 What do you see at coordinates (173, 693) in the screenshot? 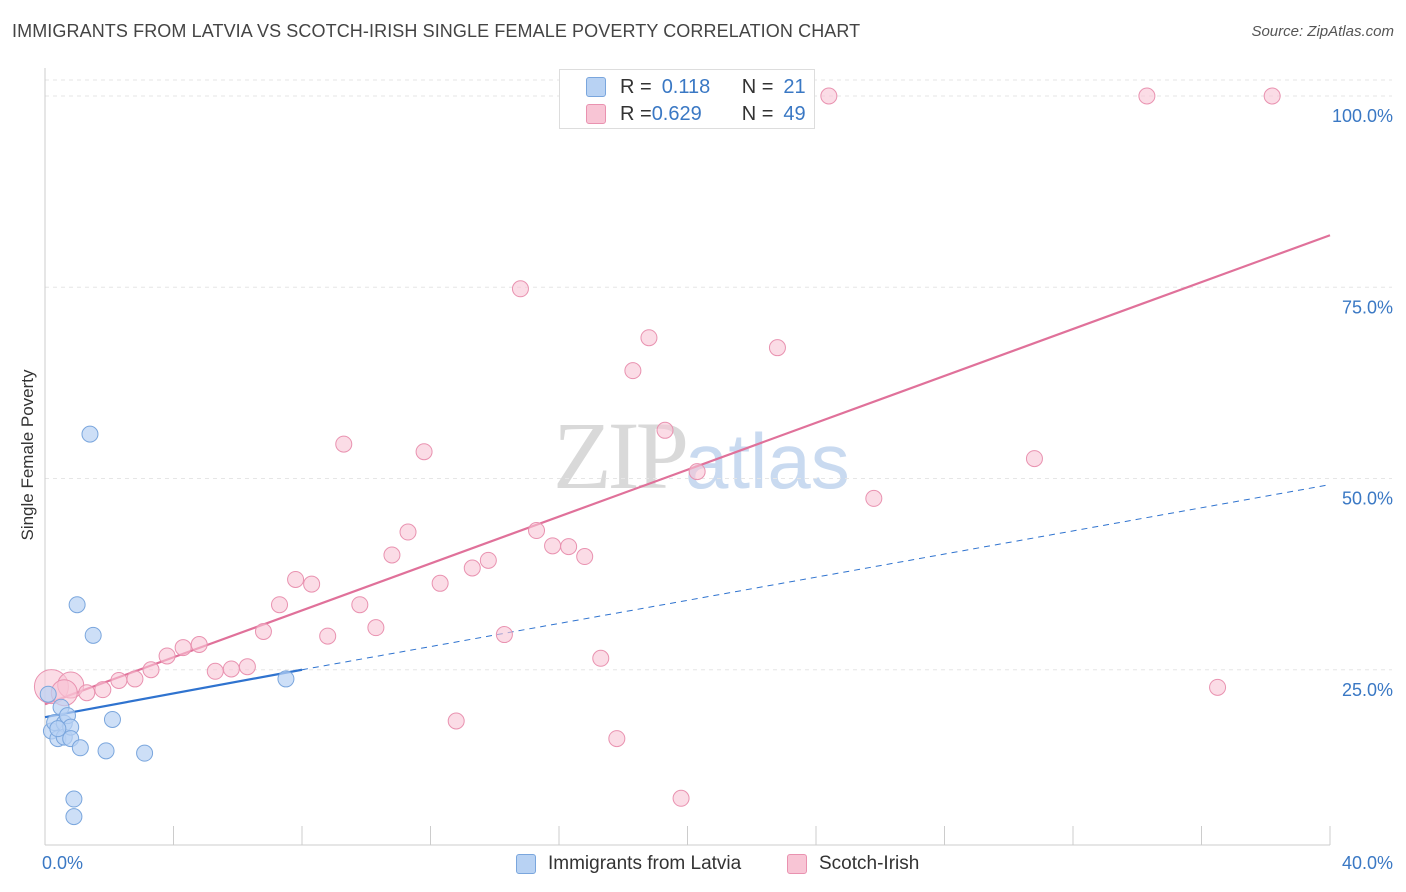
I see `latvia-trend-line` at bounding box center [173, 693].